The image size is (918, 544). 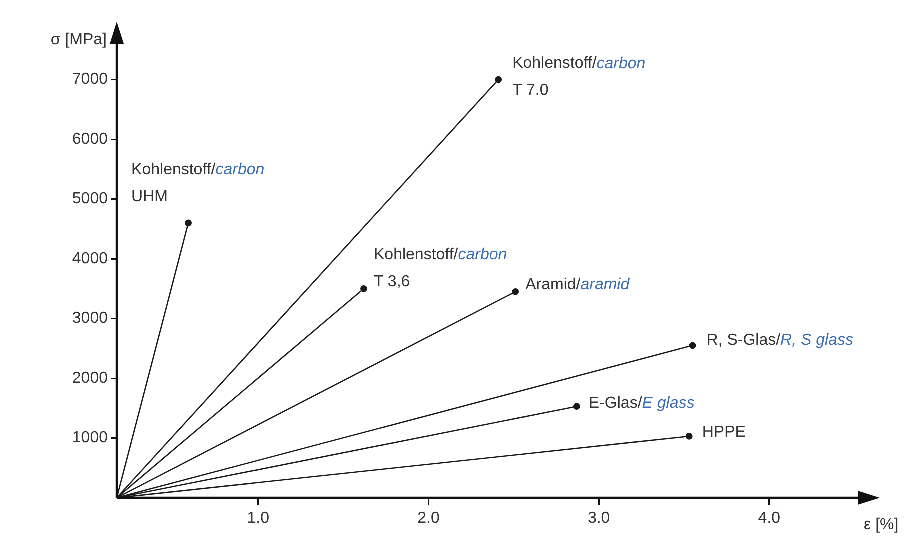 I want to click on y-tick-label: 6000, so click(x=90, y=139).